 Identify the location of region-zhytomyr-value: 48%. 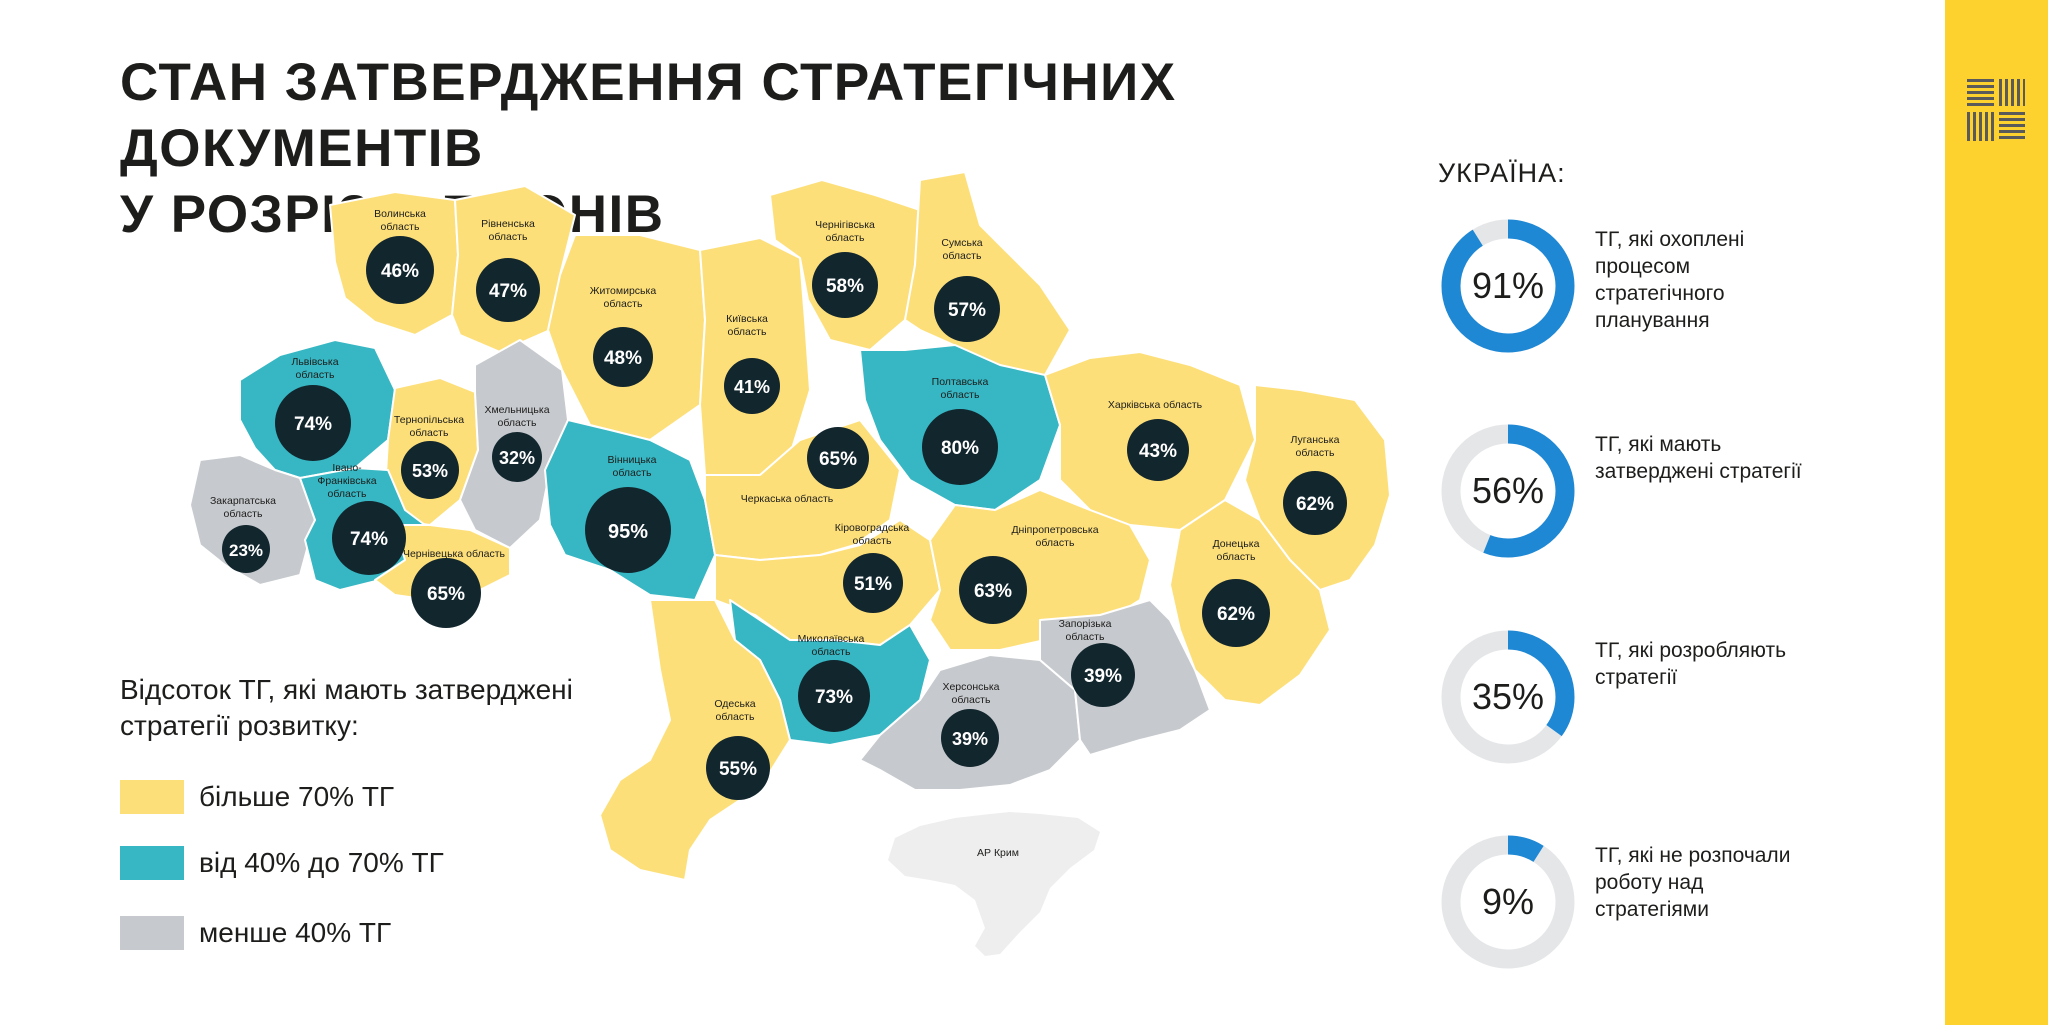
(623, 358).